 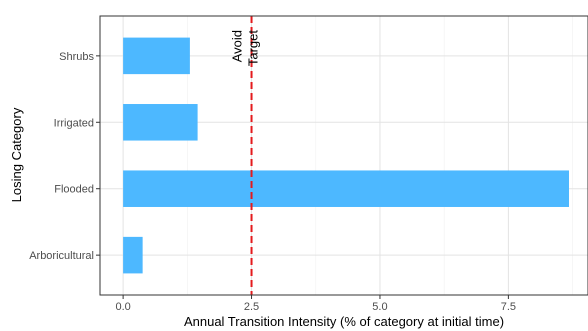 What do you see at coordinates (156, 56) in the screenshot?
I see `bar-shrubs` at bounding box center [156, 56].